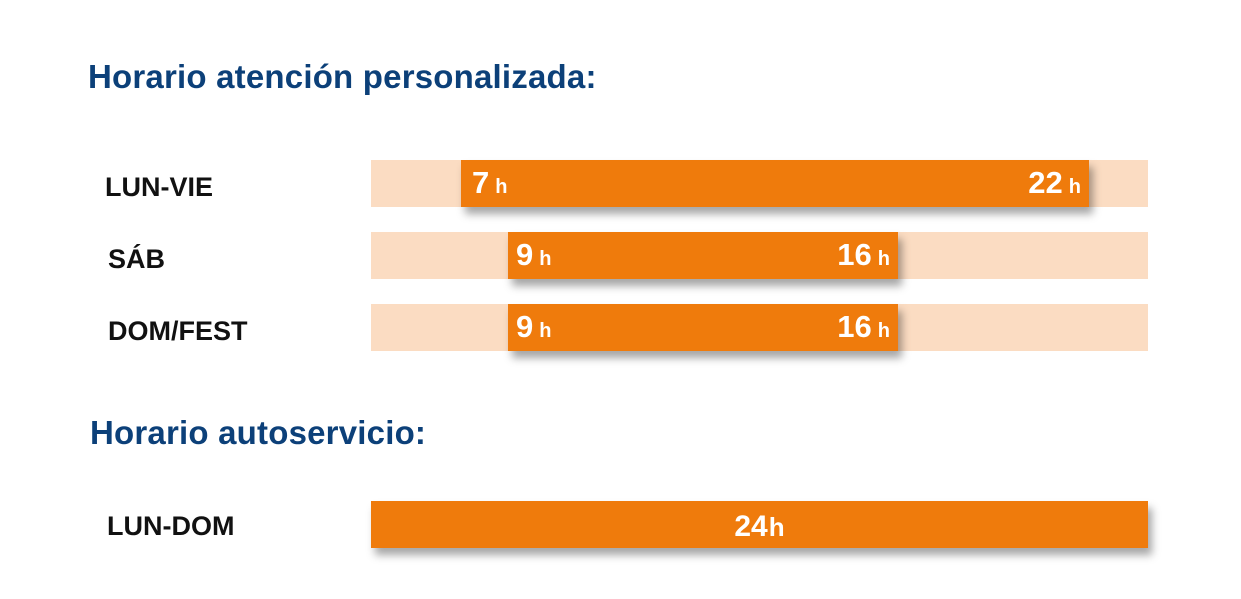 The image size is (1241, 599). Describe the element at coordinates (1054, 182) in the screenshot. I see `end-time: 22 h` at that location.